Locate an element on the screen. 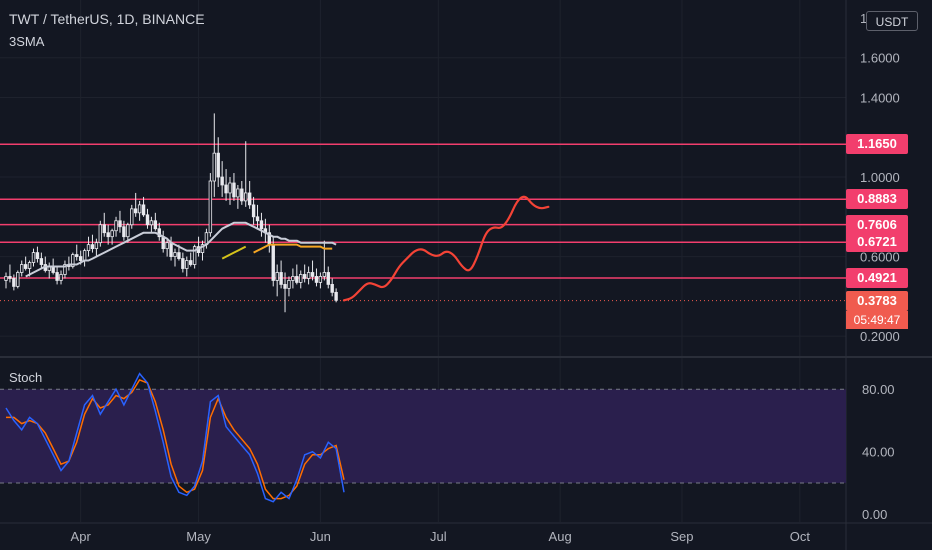  time-axis-label: Aug is located at coordinates (560, 536).